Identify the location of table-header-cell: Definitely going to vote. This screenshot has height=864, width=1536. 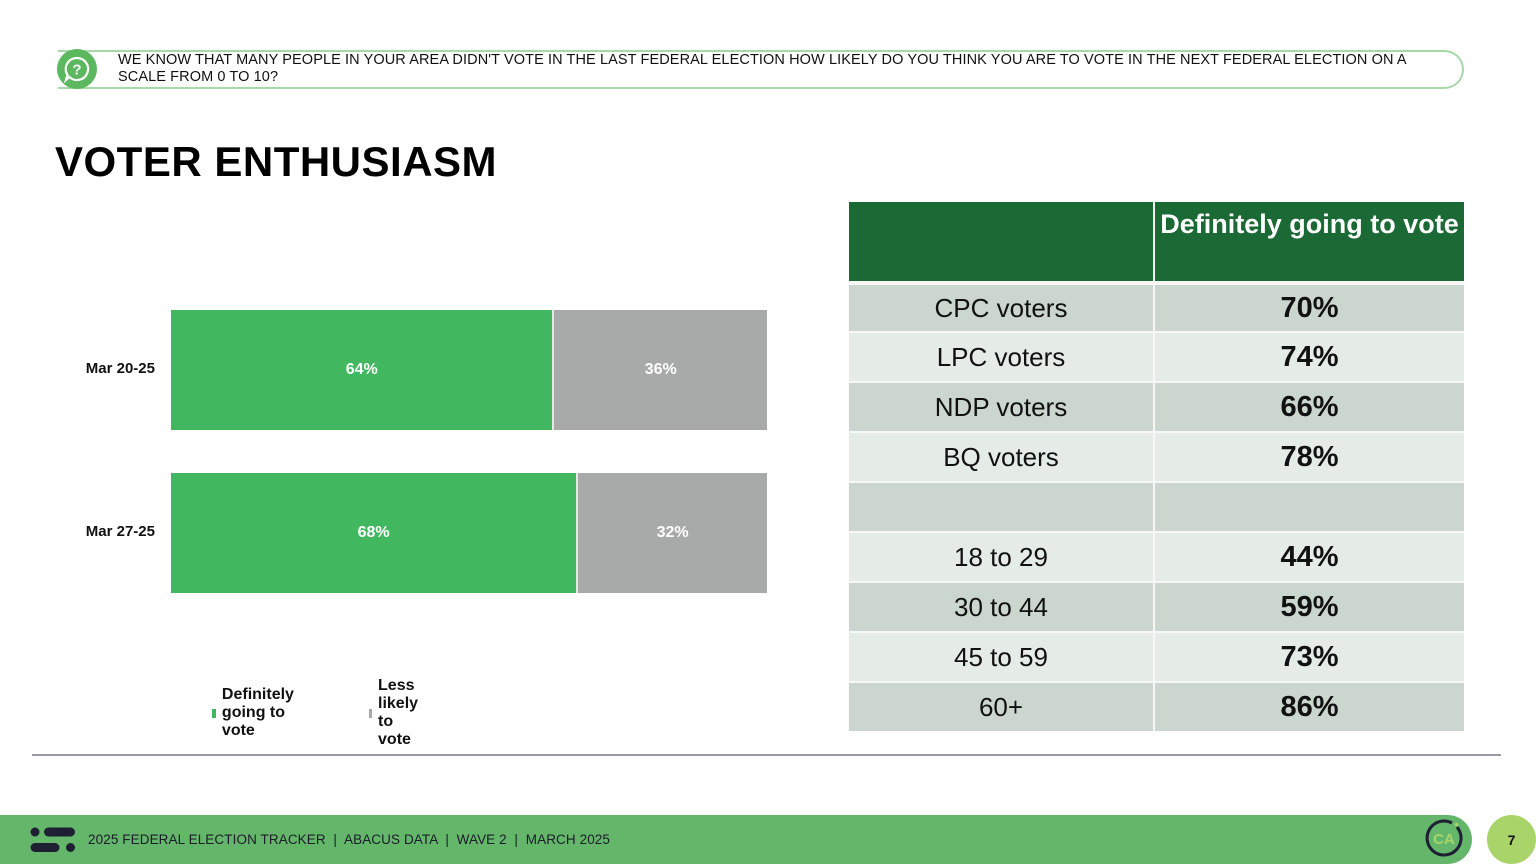
(1309, 224).